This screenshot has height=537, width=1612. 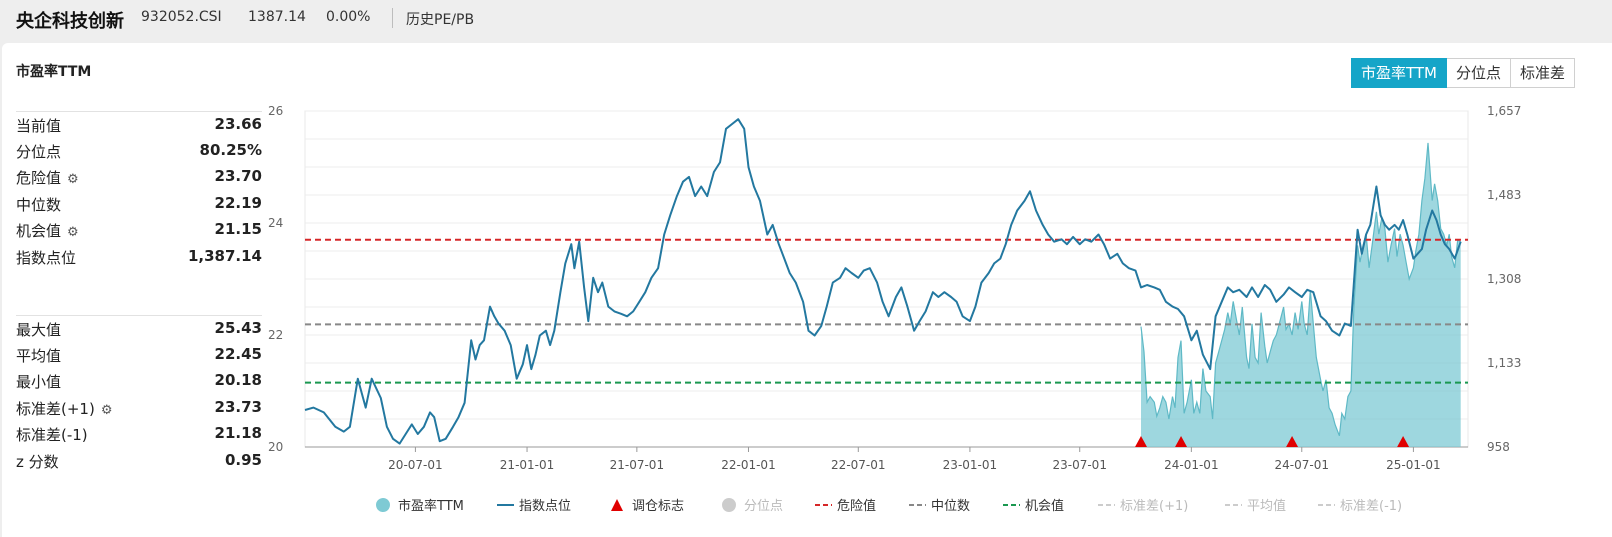 What do you see at coordinates (181, 17) in the screenshot?
I see `index-code: 932052.CSI` at bounding box center [181, 17].